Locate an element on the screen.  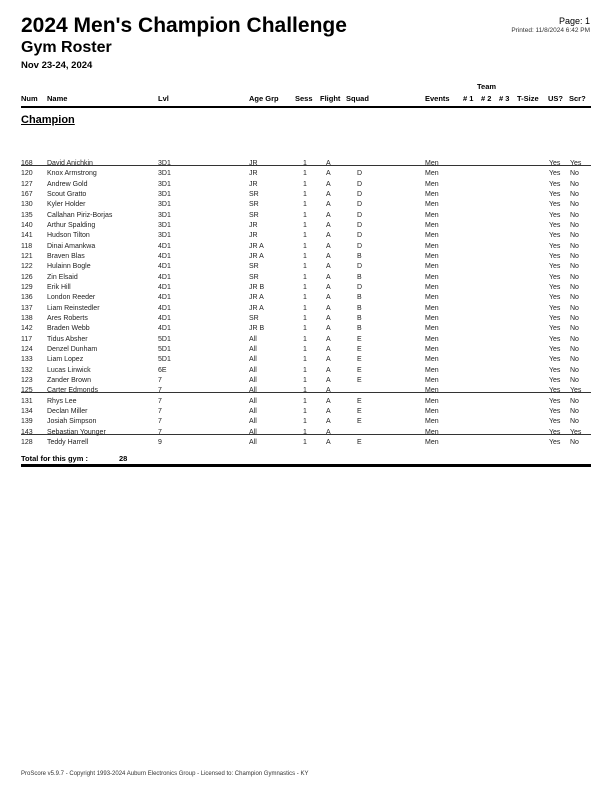
header-rule is located at coordinates (306, 107).